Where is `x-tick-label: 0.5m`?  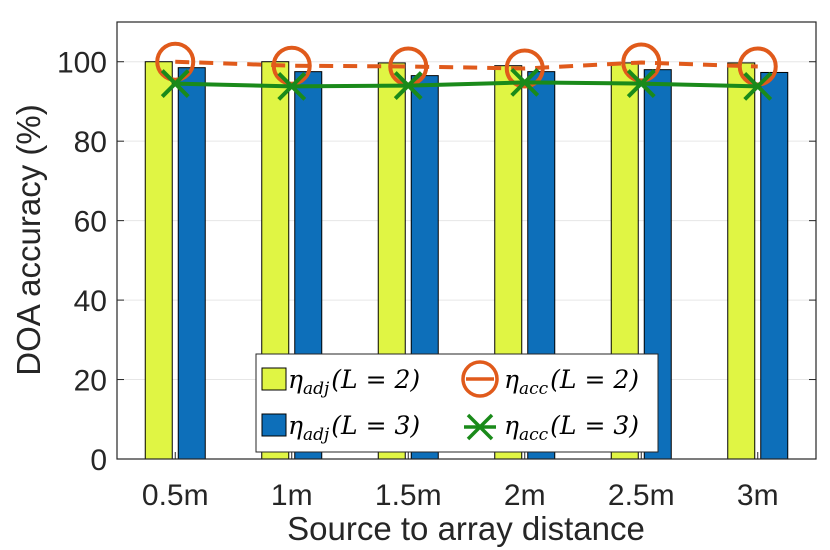
x-tick-label: 0.5m is located at coordinates (175, 495).